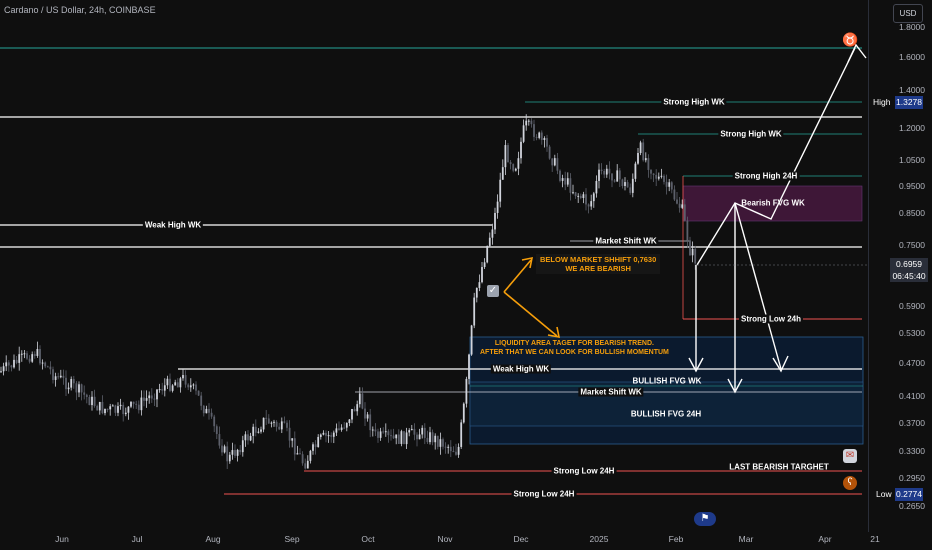 The height and width of the screenshot is (550, 932). What do you see at coordinates (912, 90) in the screenshot?
I see `price-tick-label: 1.4000` at bounding box center [912, 90].